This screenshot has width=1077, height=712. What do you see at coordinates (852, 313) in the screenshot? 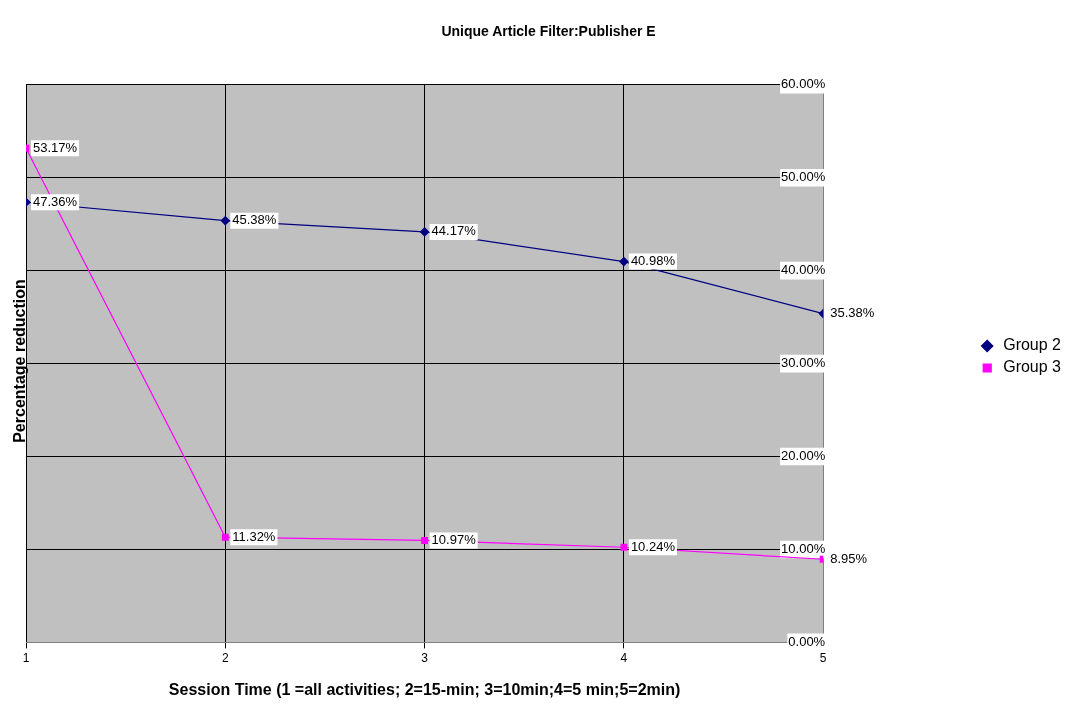
I see `data-label: 35.38%` at bounding box center [852, 313].